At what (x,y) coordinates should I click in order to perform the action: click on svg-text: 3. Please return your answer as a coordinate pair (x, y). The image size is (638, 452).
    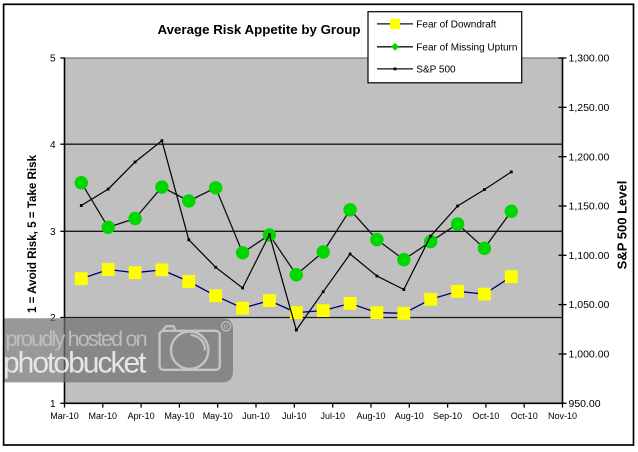
    Looking at the image, I should click on (53, 232).